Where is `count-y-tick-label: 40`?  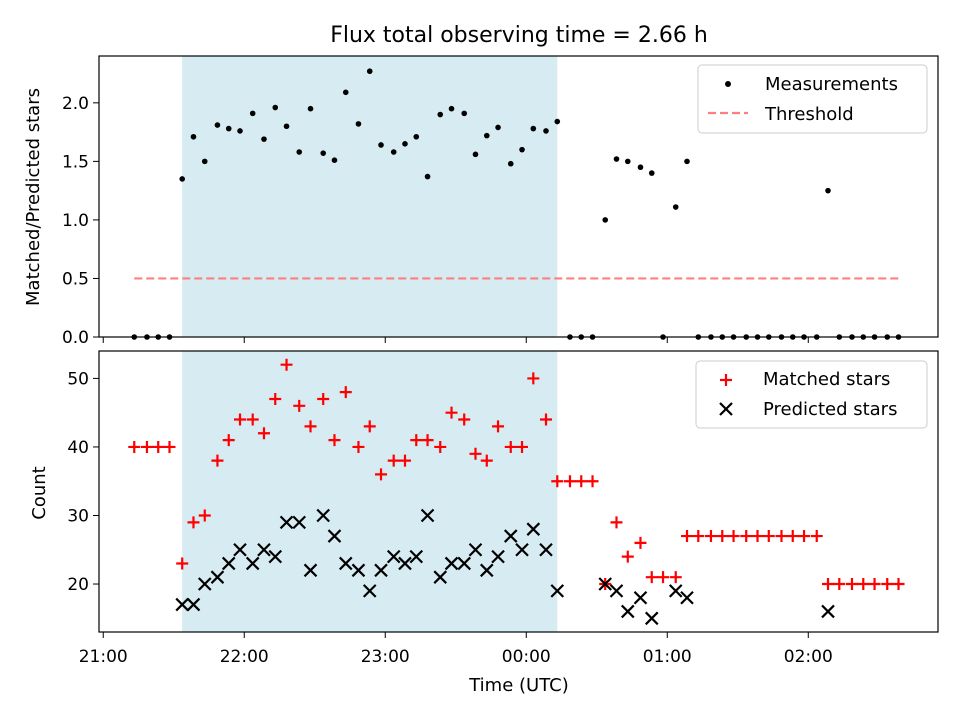 count-y-tick-label: 40 is located at coordinates (78, 448).